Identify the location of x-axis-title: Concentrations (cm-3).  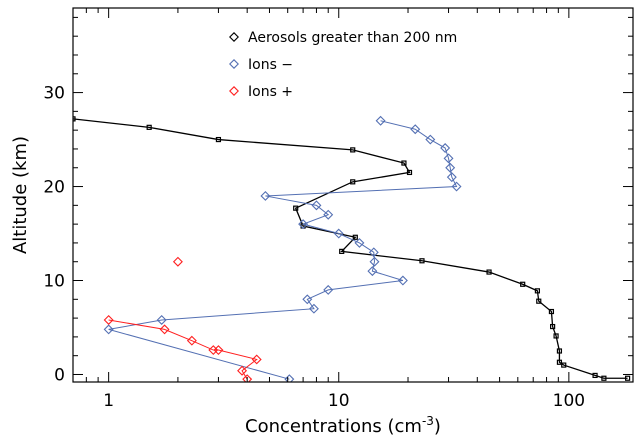
(343, 425).